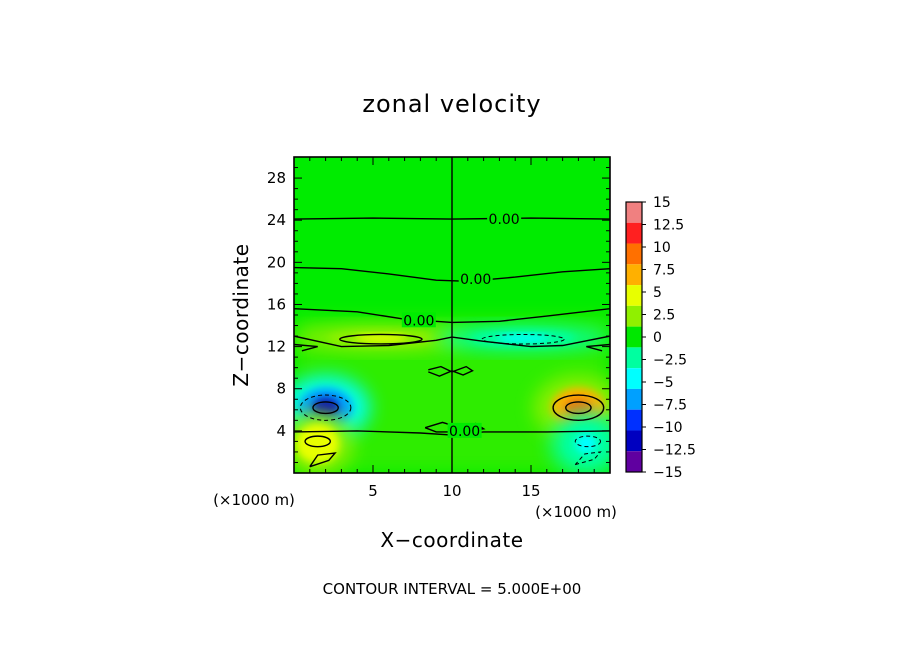  I want to click on x-tick-label: 5, so click(373, 491).